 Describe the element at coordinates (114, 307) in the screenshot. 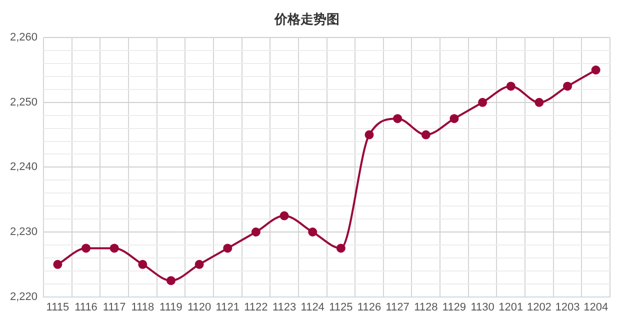

I see `x-tick-label: 1117` at that location.